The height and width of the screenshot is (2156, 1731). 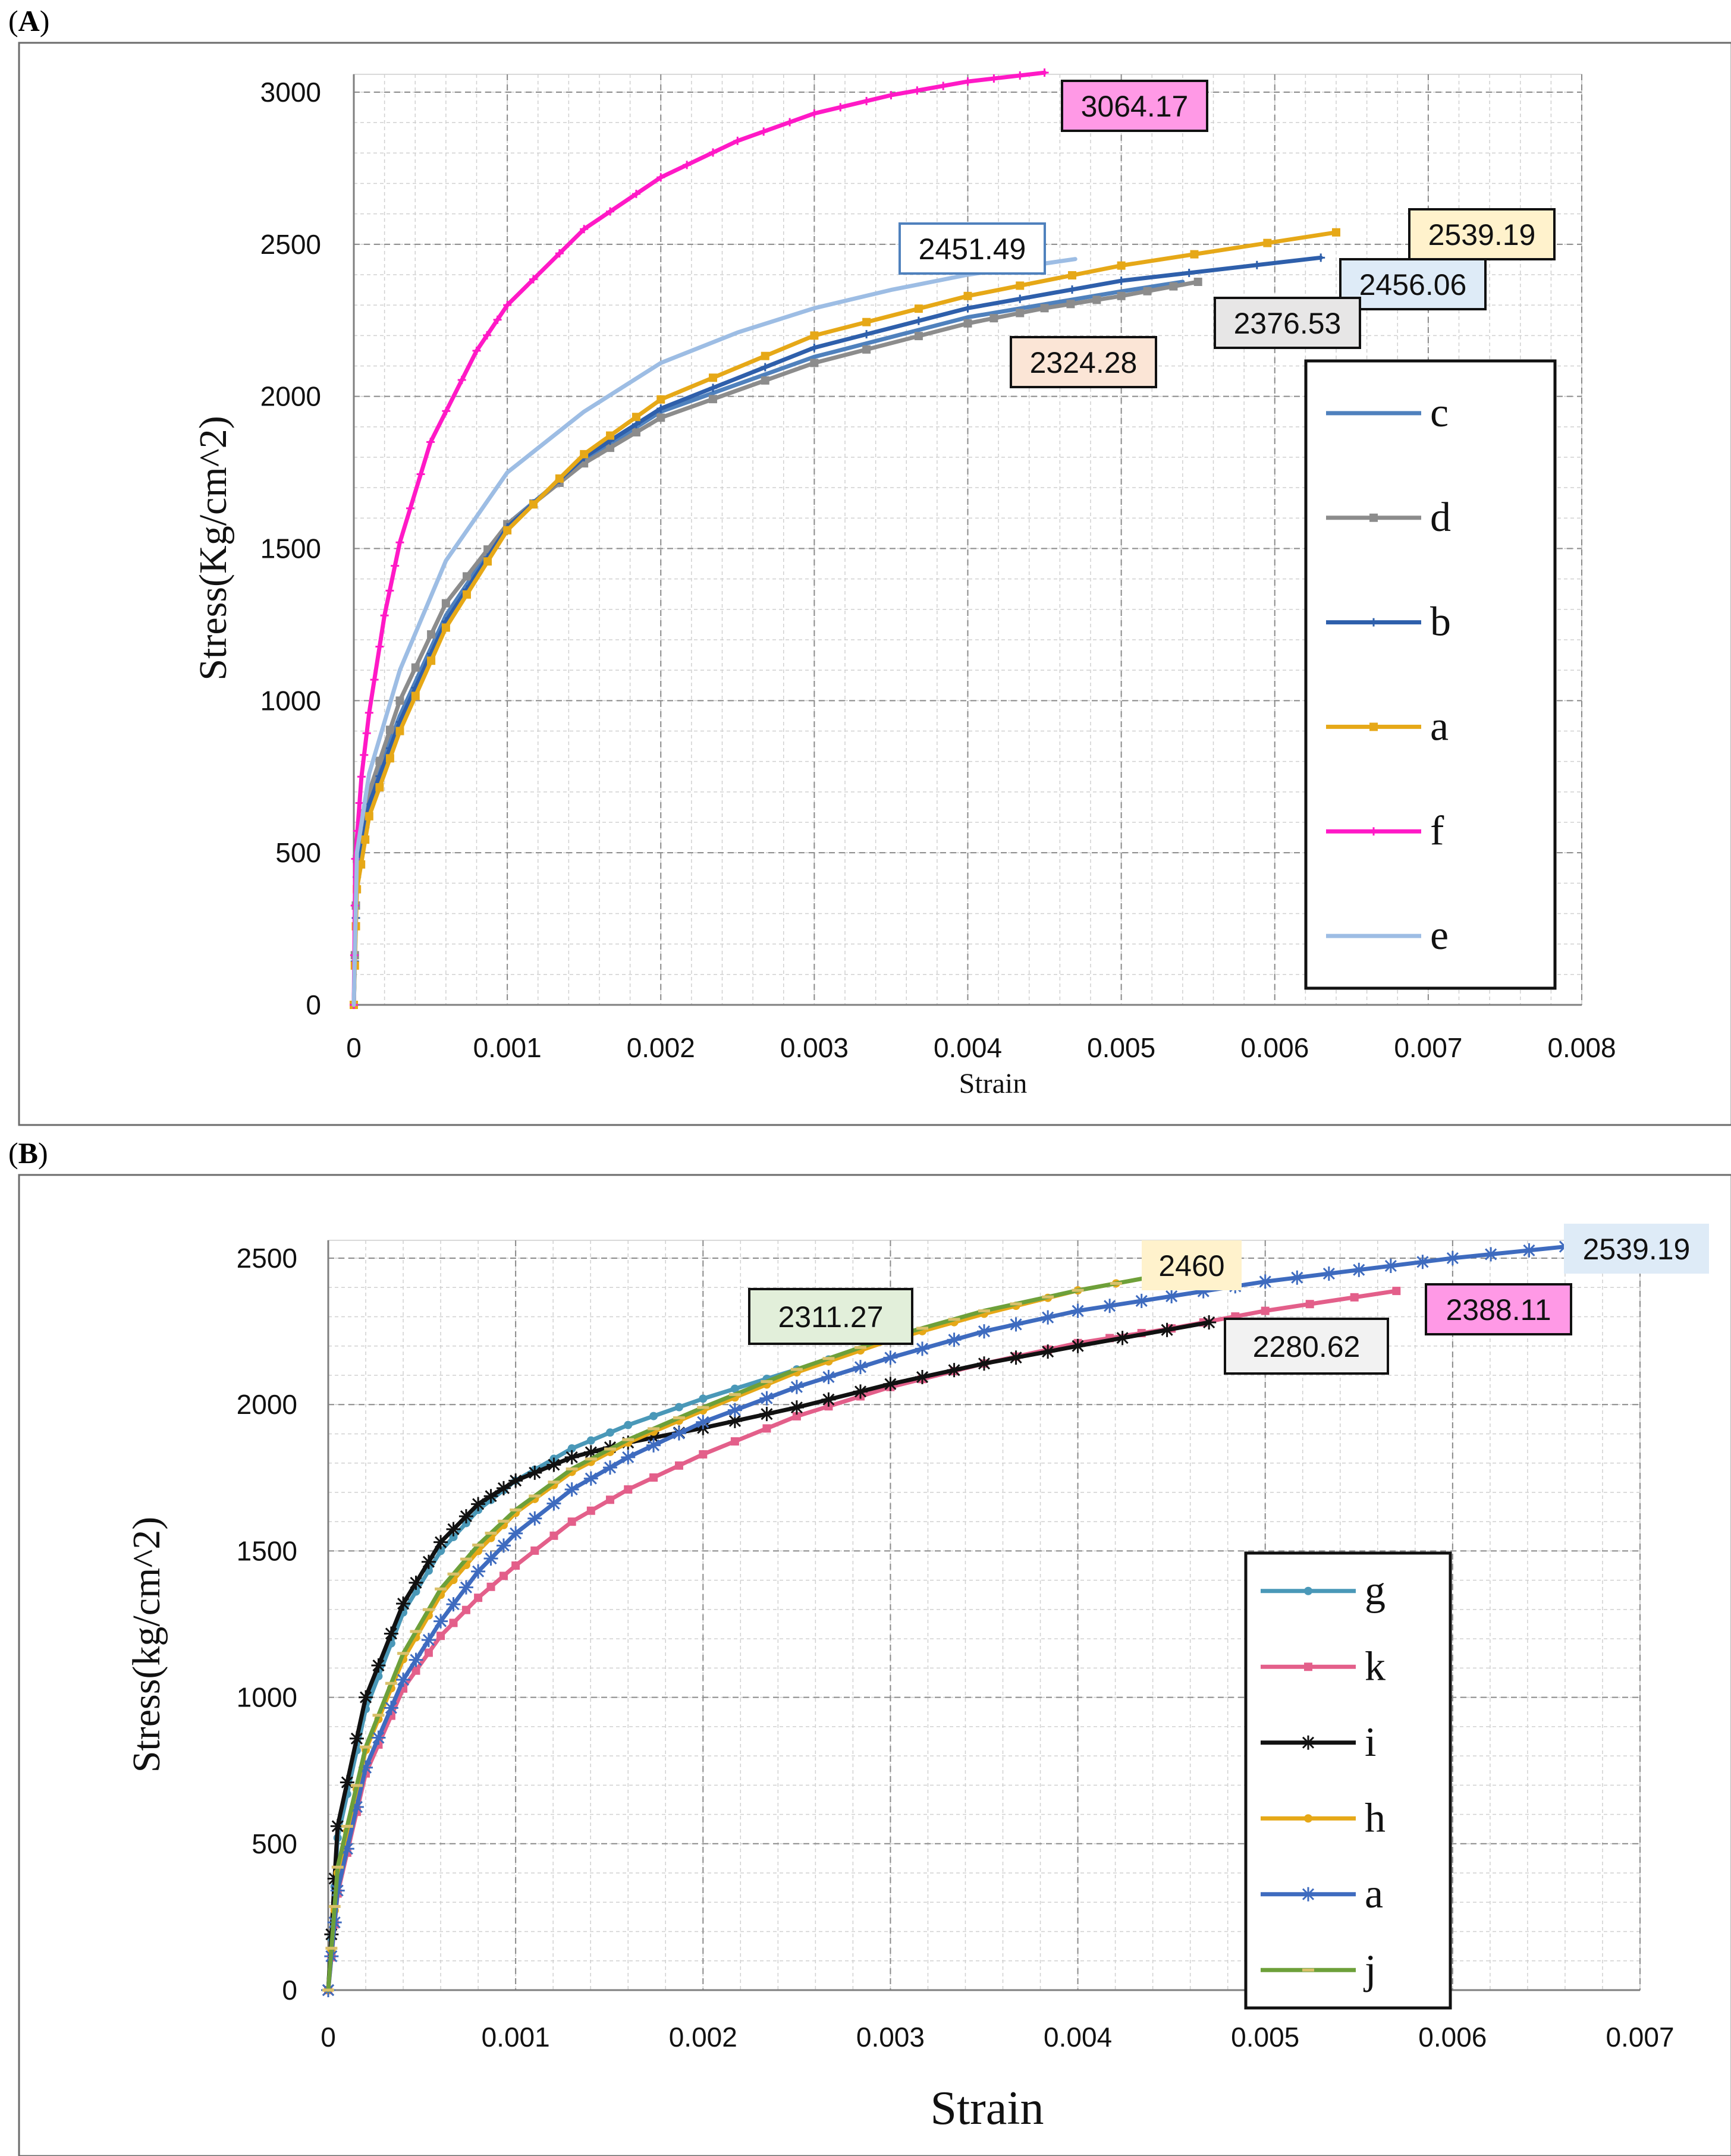 What do you see at coordinates (1308, 1819) in the screenshot?
I see `legend-marker-h` at bounding box center [1308, 1819].